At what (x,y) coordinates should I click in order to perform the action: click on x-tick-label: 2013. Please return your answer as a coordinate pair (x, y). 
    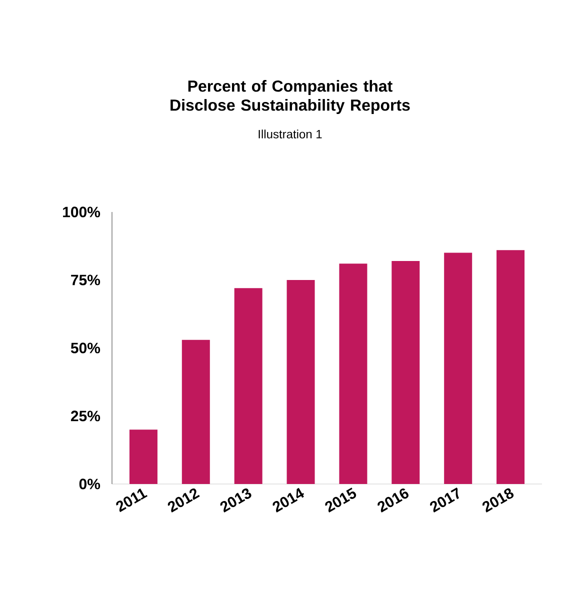
    Looking at the image, I should click on (236, 500).